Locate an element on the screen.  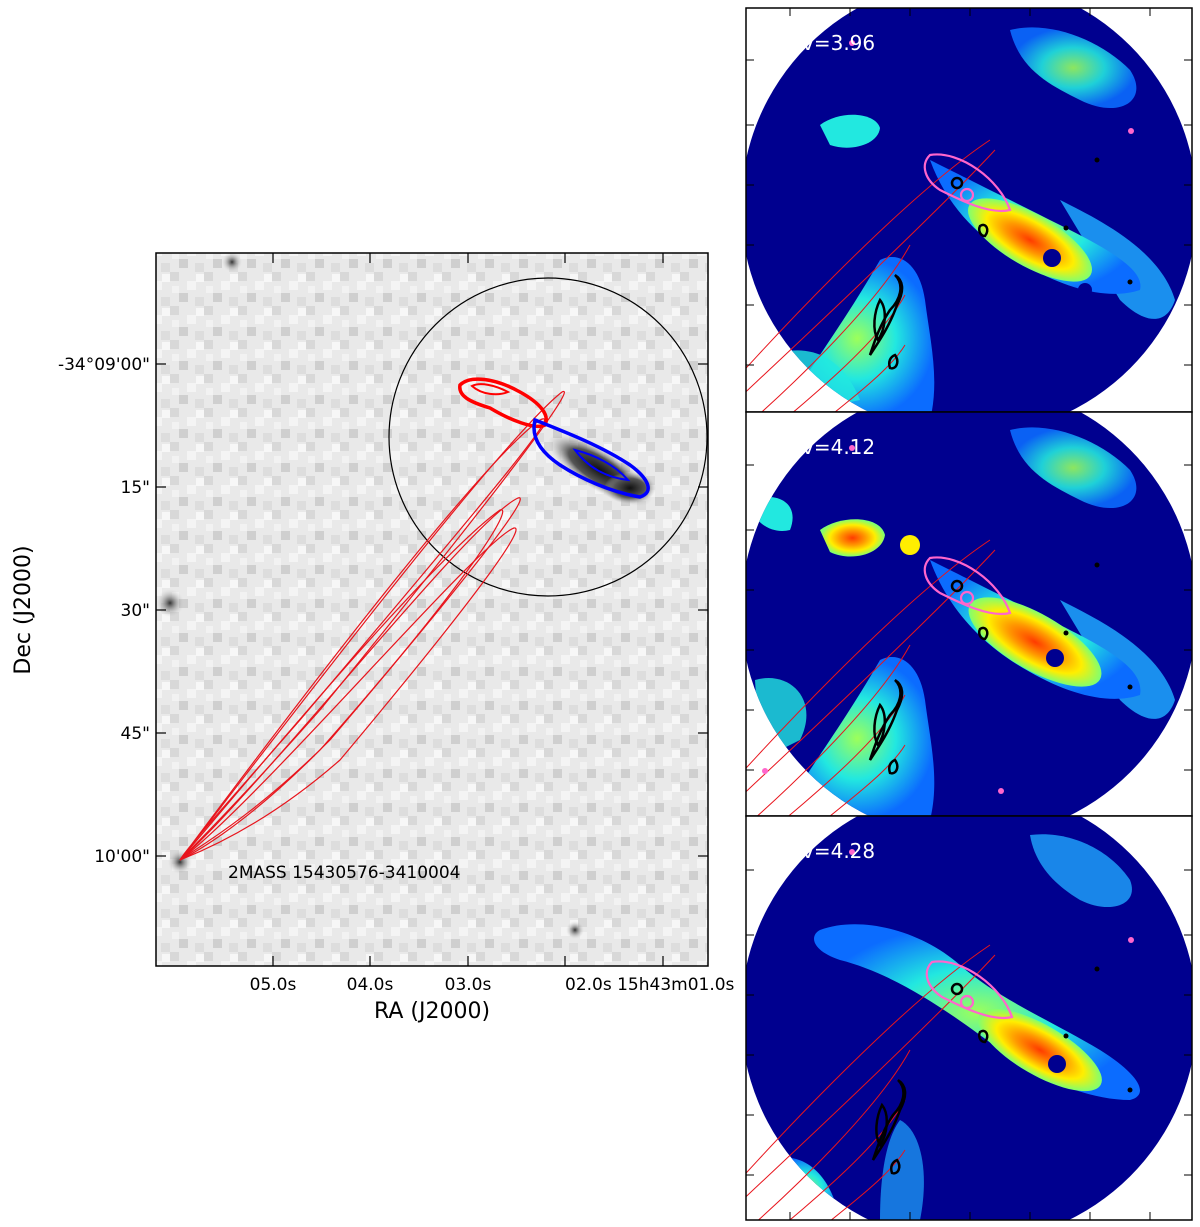
x-tick-label: 05.0s is located at coordinates (273, 985).